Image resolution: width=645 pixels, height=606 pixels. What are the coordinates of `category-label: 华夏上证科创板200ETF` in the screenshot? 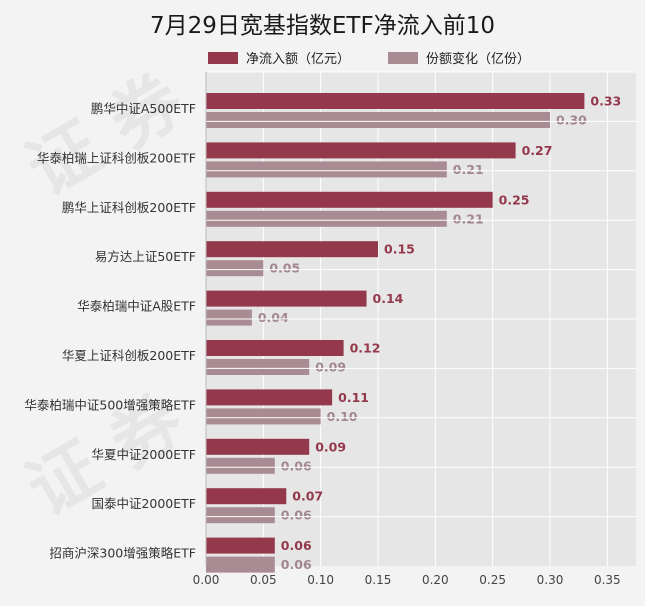 It's located at (129, 355).